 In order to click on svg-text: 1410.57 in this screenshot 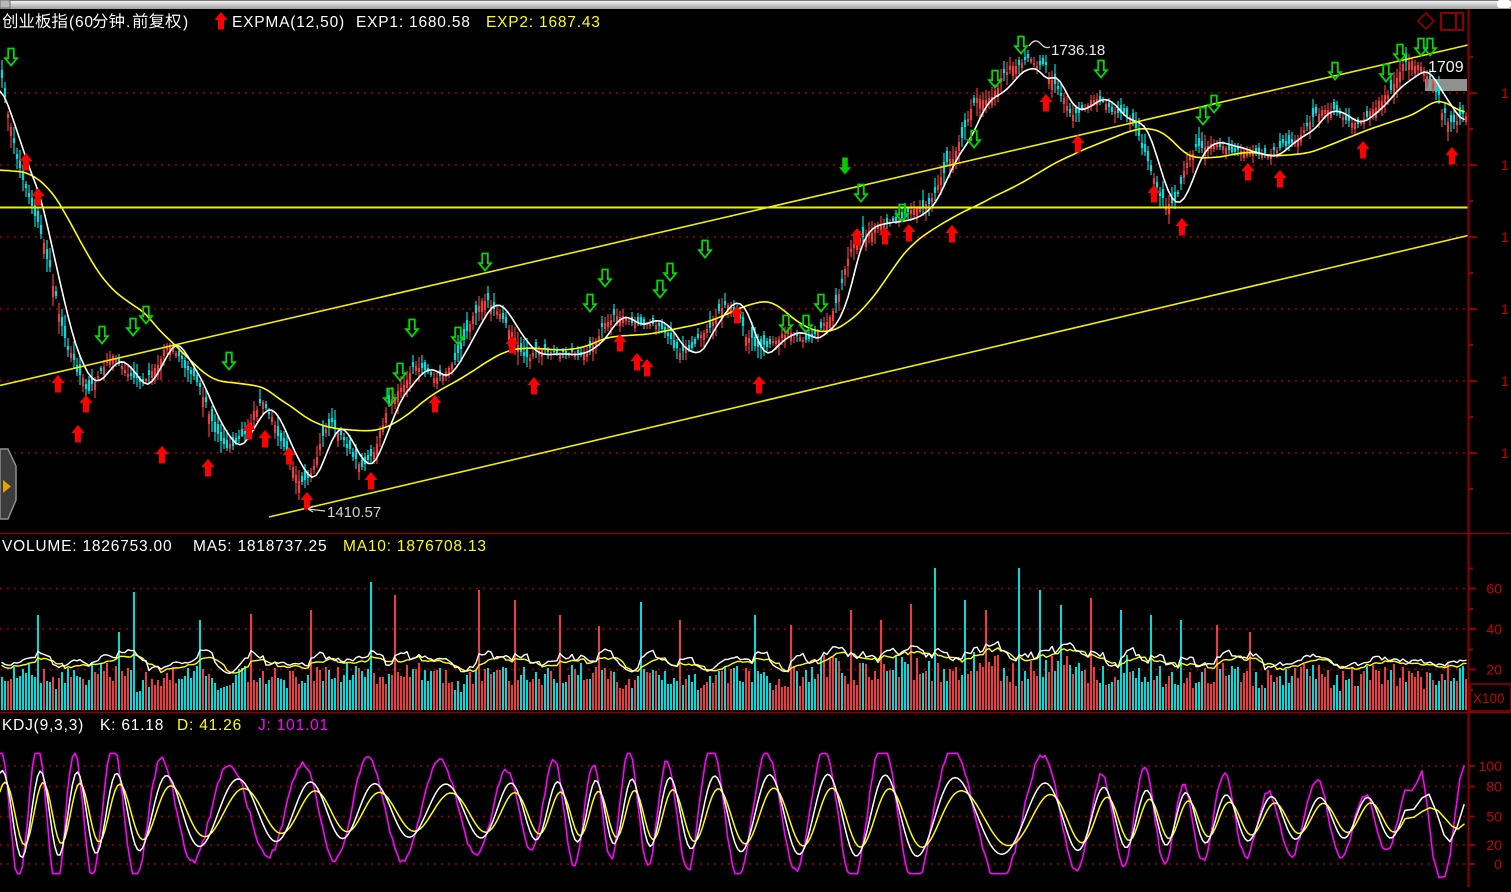, I will do `click(354, 512)`.